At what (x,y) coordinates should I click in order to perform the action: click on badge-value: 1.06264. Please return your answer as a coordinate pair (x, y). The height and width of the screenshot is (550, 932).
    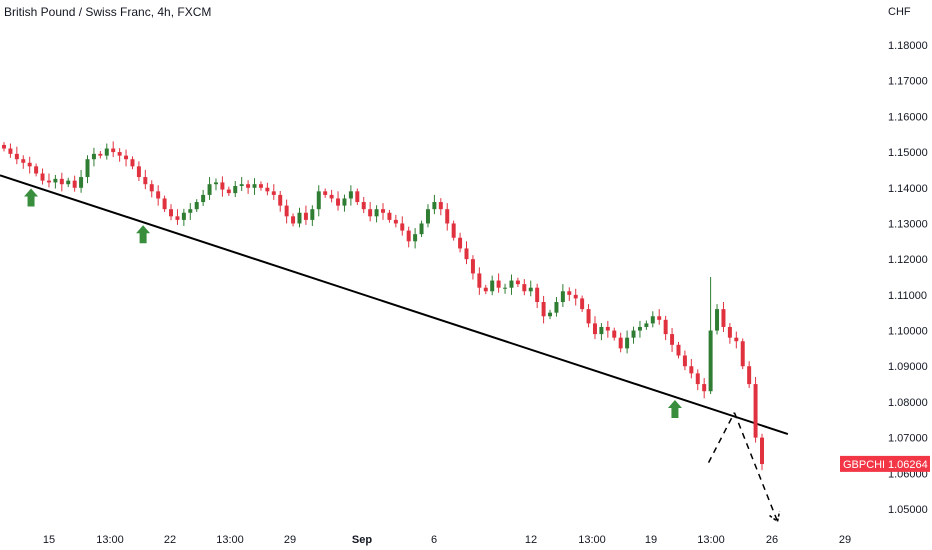
    Looking at the image, I should click on (908, 465).